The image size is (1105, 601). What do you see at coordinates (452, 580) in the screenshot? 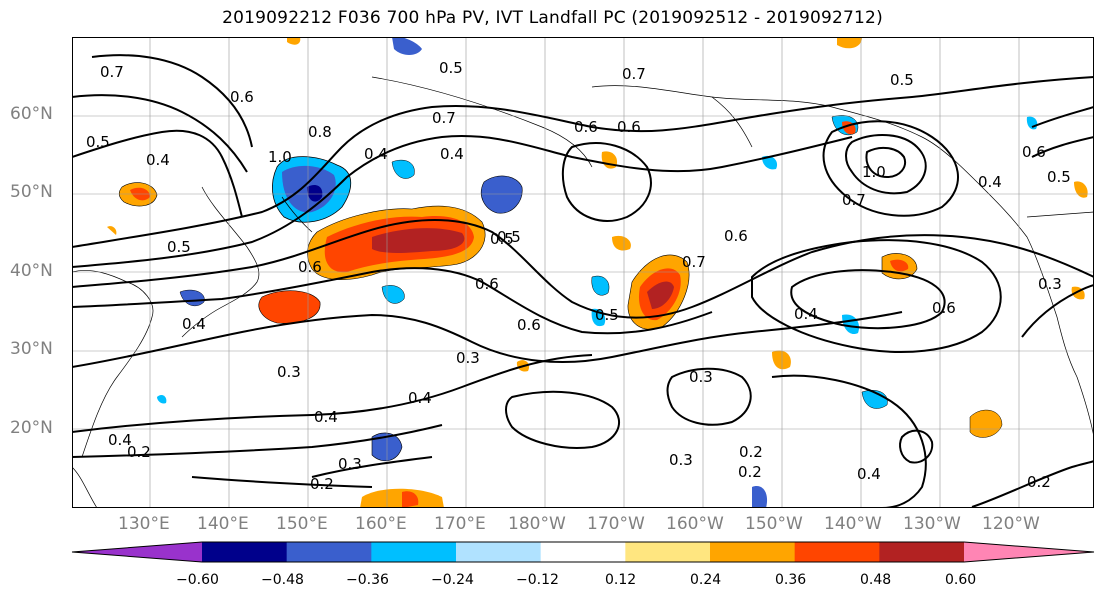
I see `colorbar-tick: −0.24` at bounding box center [452, 580].